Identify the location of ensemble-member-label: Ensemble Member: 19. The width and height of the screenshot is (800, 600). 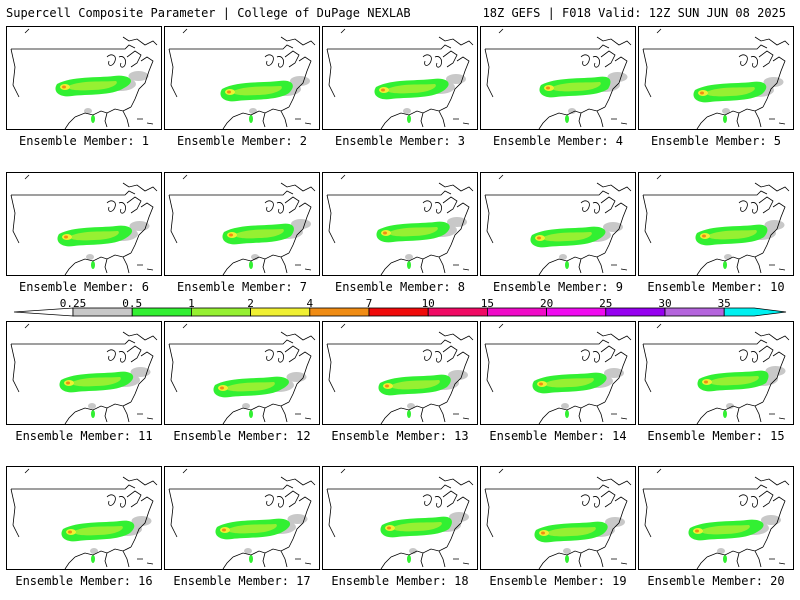
(558, 581).